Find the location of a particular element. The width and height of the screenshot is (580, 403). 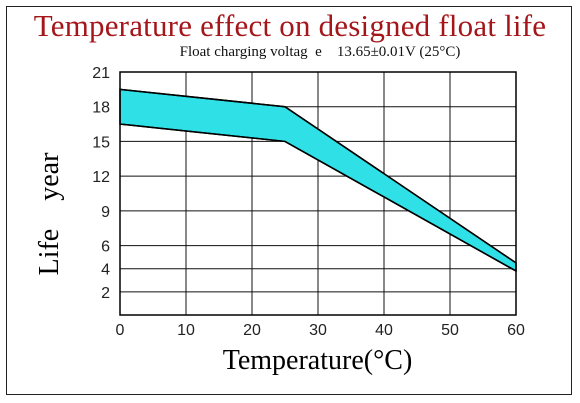

x-tick-label: 40 is located at coordinates (384, 330).